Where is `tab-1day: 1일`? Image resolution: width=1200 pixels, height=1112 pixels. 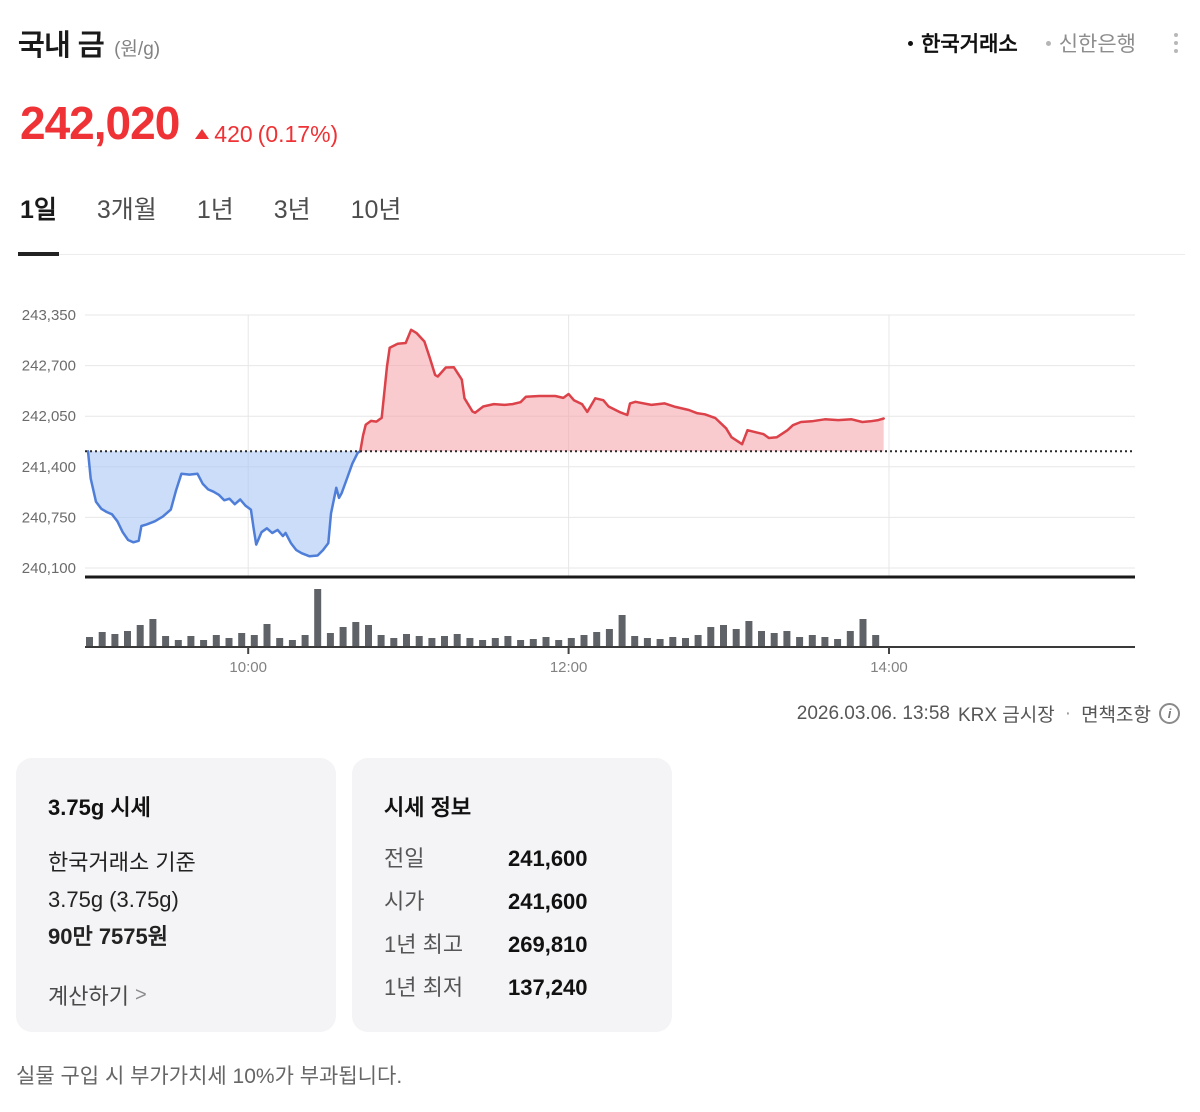
tab-1day: 1일 is located at coordinates (38, 221).